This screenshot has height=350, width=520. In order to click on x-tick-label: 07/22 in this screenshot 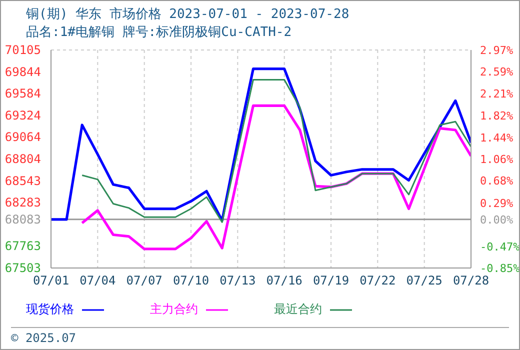, I will do `click(378, 281)`.